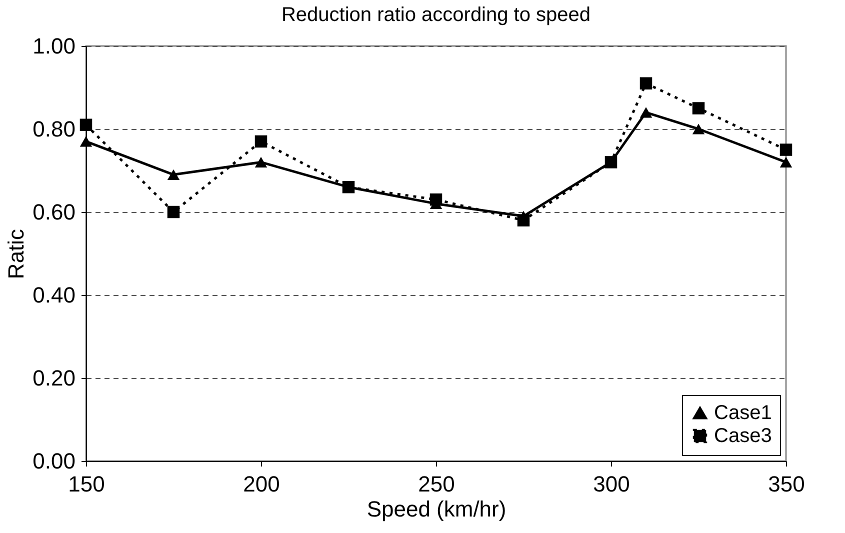  Describe the element at coordinates (611, 484) in the screenshot. I see `x-tick-label: 300` at that location.